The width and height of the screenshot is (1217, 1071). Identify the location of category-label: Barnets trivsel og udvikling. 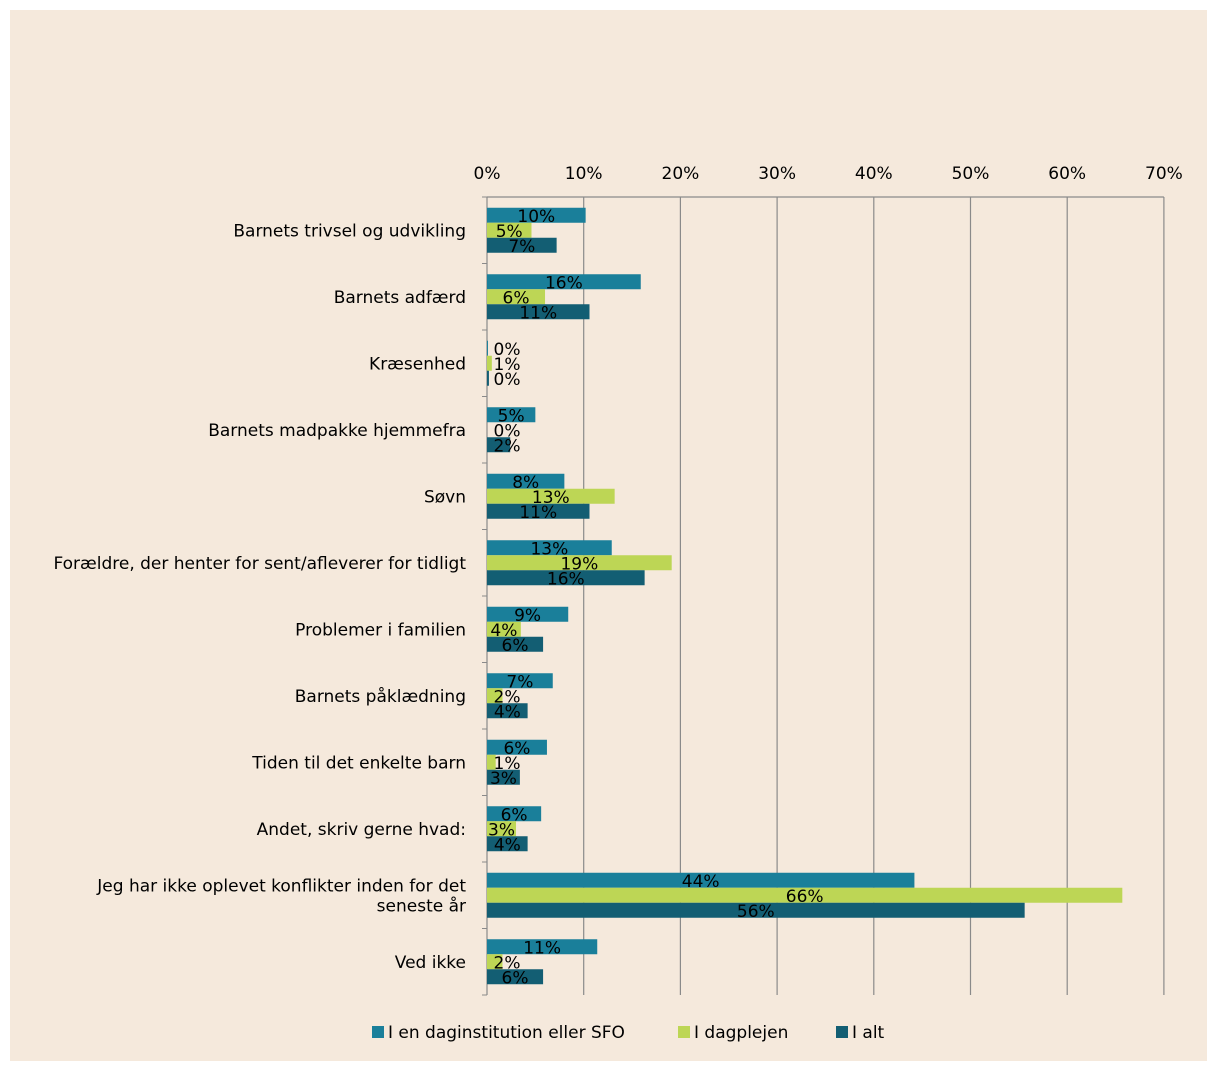
(349, 231).